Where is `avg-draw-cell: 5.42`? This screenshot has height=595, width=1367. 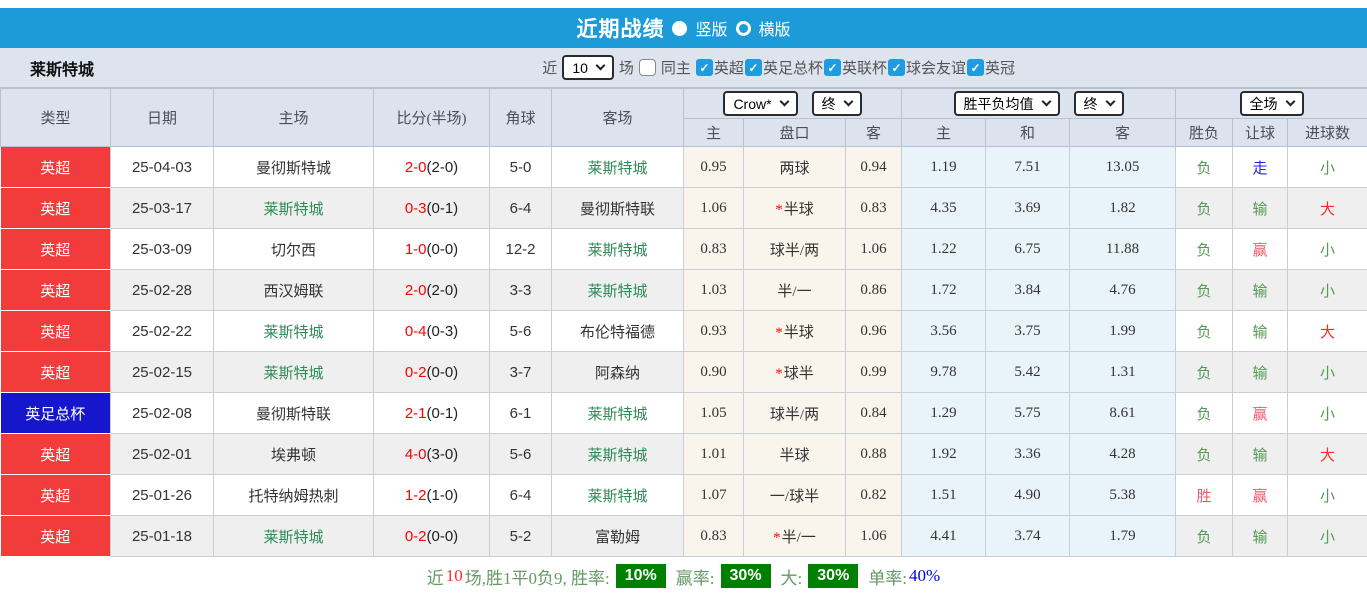
avg-draw-cell: 5.42 is located at coordinates (1028, 372).